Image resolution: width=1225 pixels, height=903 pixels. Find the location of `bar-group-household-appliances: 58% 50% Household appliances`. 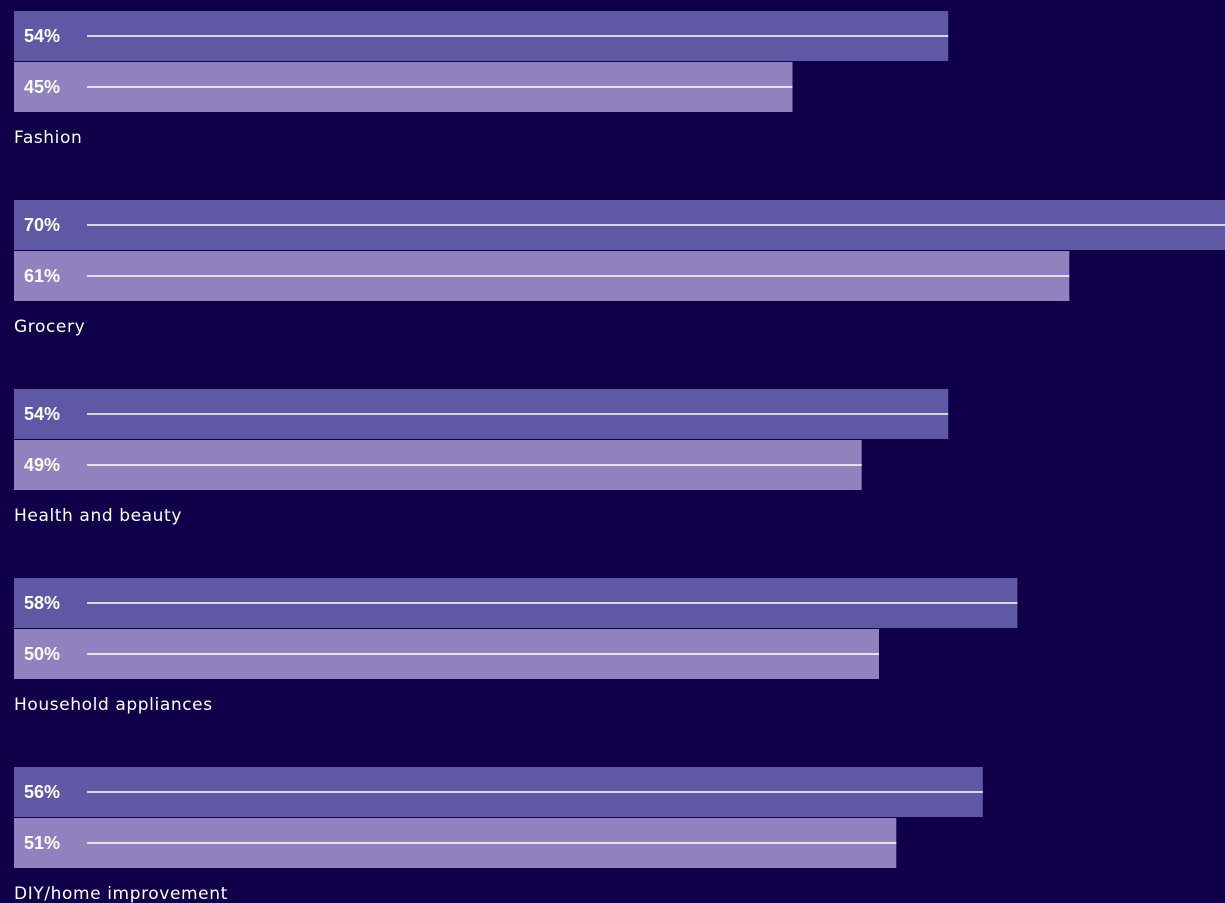

bar-group-household-appliances: 58% 50% Household appliances is located at coordinates (516, 646).